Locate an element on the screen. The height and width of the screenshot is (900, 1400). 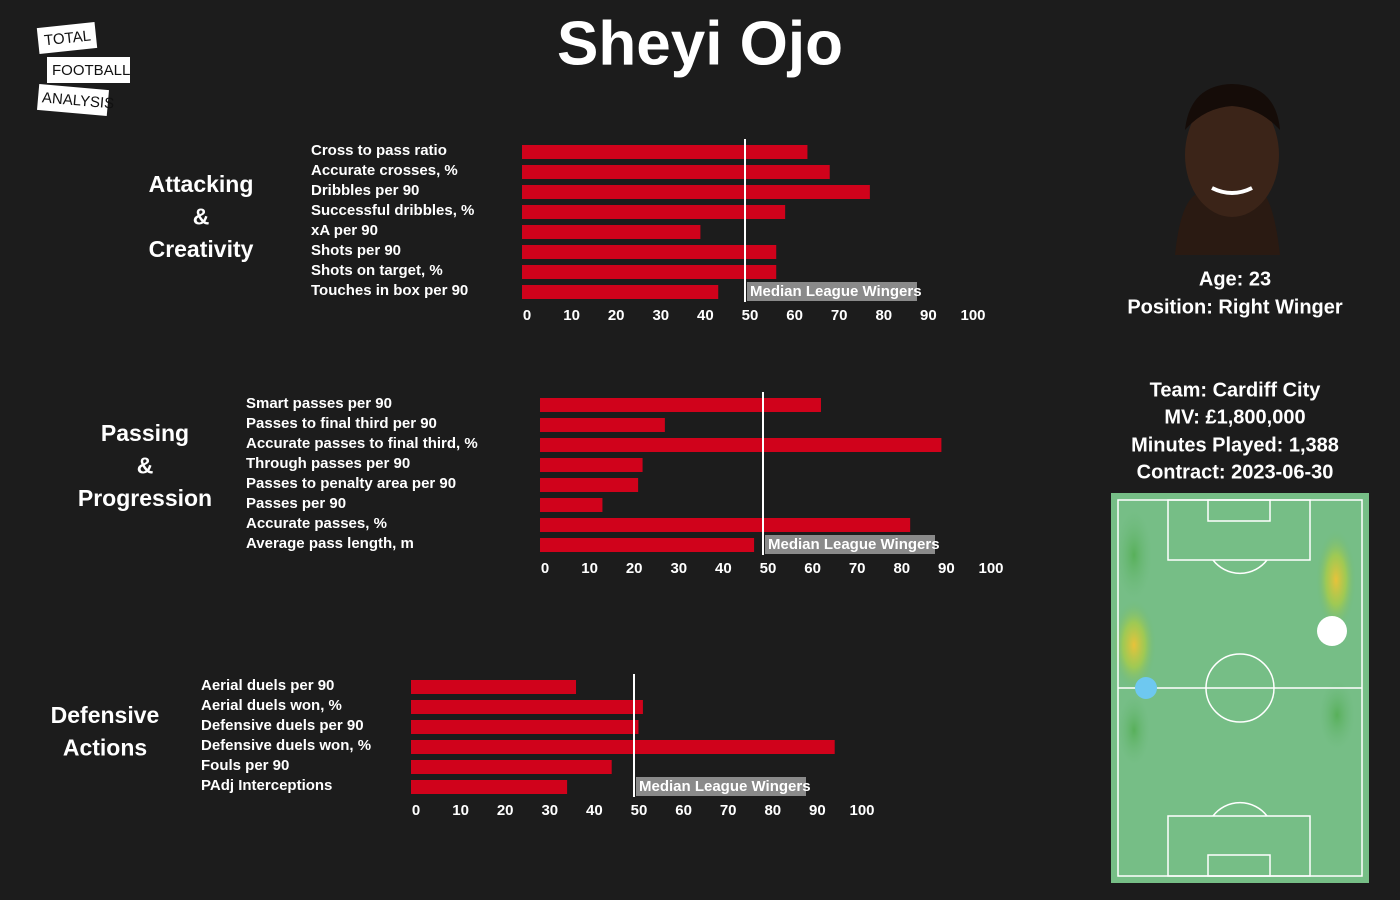
logo-text: ANALYSIS is located at coordinates (77, 100).